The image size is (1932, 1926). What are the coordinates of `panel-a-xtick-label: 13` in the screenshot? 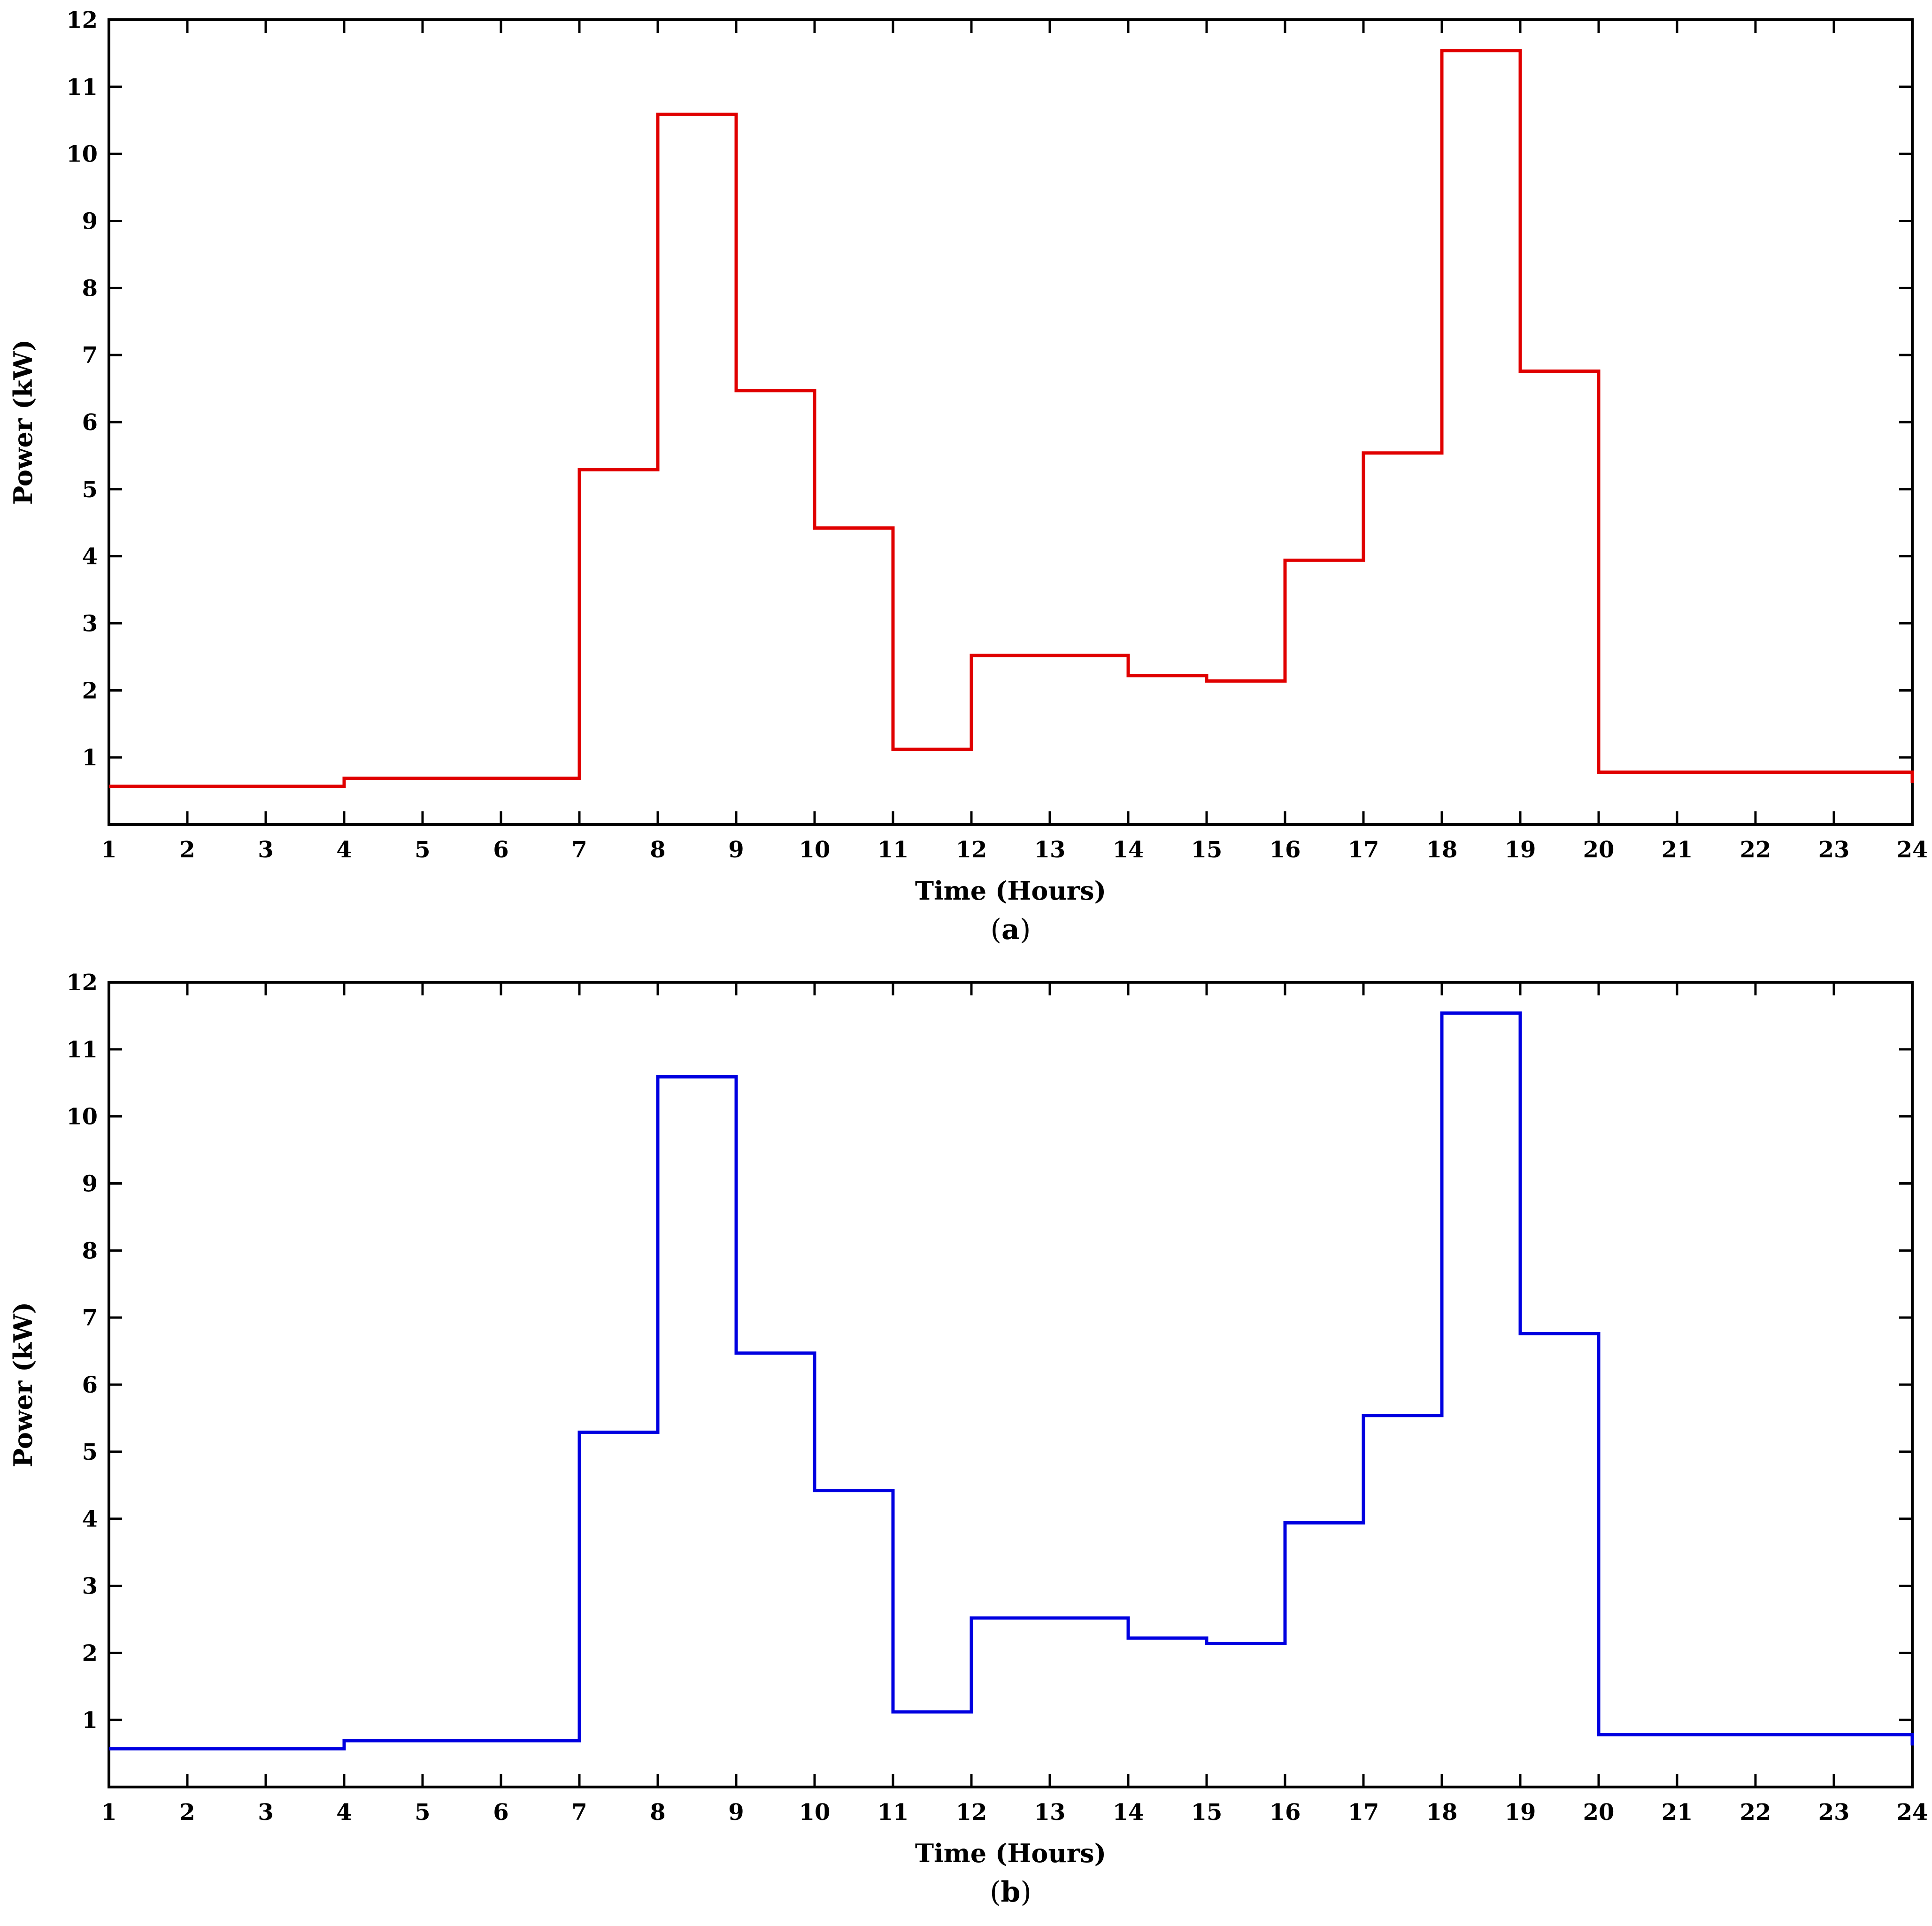 It's located at (1050, 850).